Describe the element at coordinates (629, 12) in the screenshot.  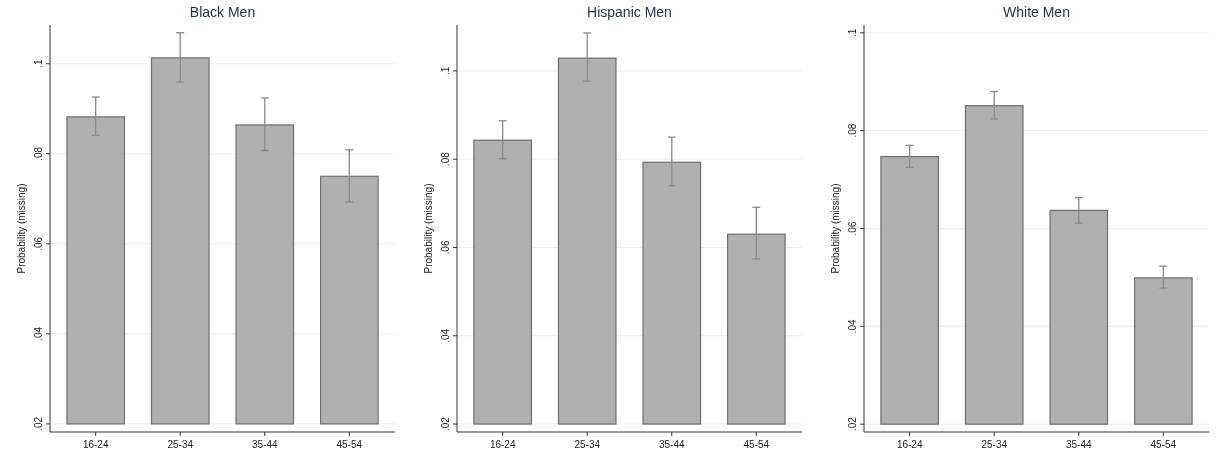
I see `chart-title: Hispanic Men` at that location.